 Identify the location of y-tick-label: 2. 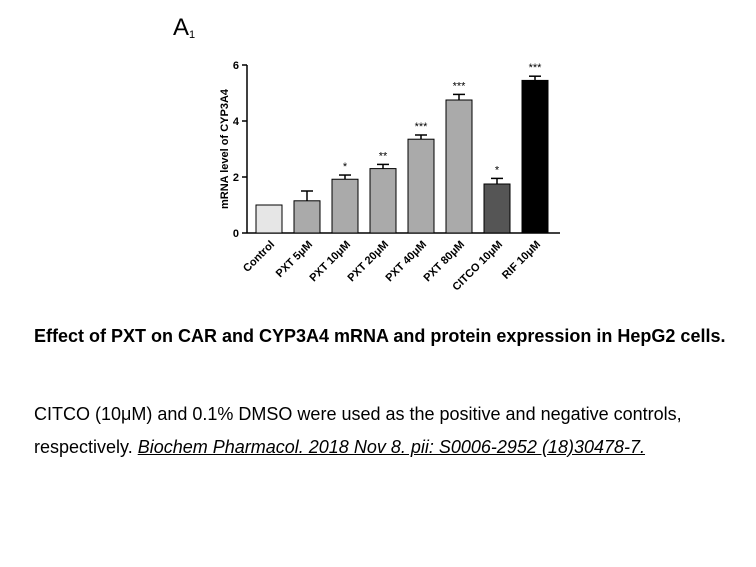
(236, 178).